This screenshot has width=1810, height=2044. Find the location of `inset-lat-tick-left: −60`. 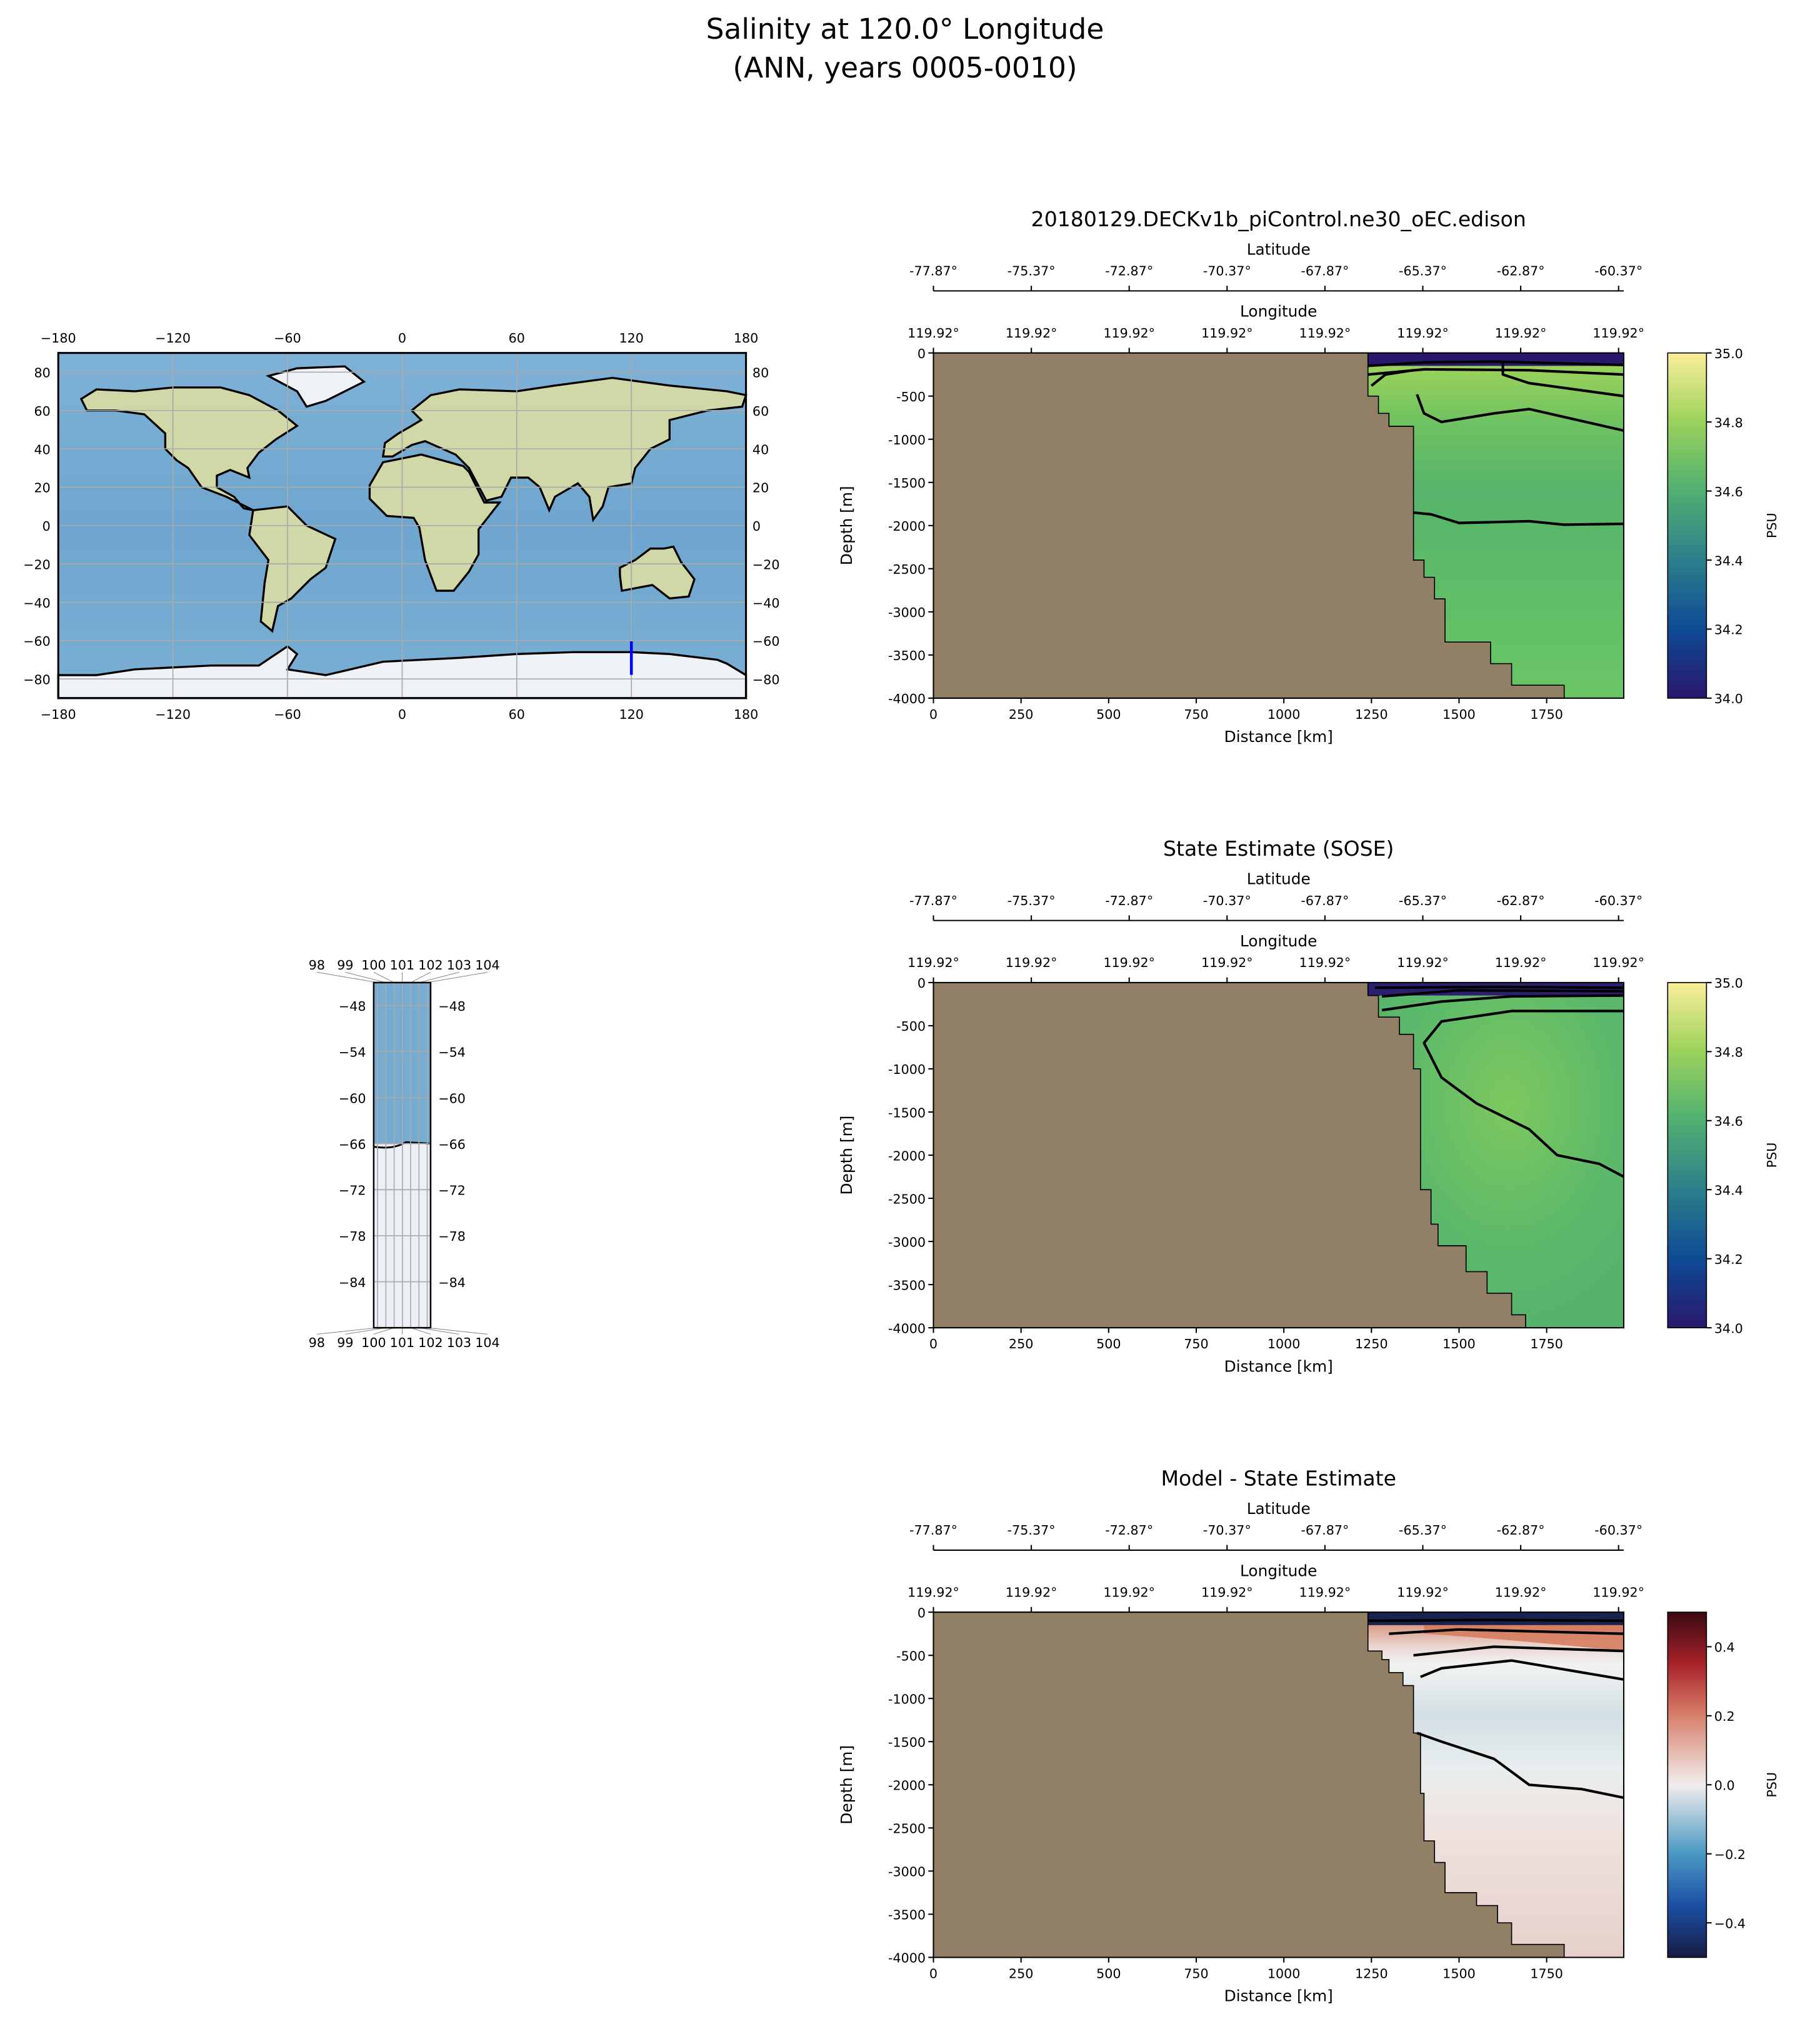

inset-lat-tick-left: −60 is located at coordinates (352, 1098).